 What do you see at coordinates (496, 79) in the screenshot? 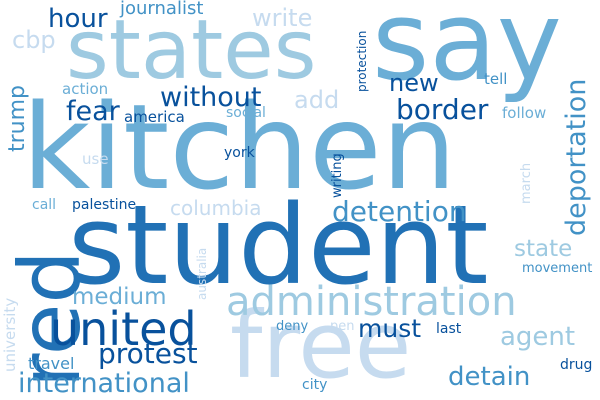
I see `word-tell: tell` at bounding box center [496, 79].